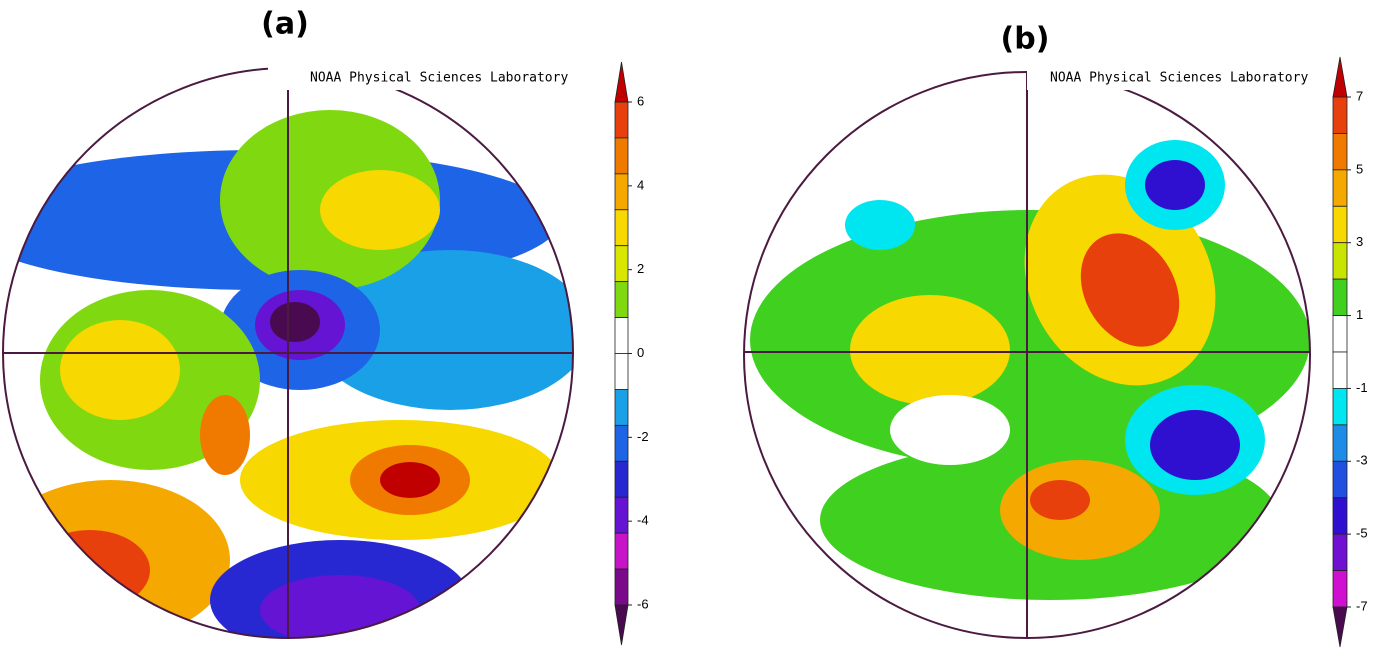 This screenshot has width=1381, height=672. I want to click on colorbar-tick-label: 6, so click(640, 100).